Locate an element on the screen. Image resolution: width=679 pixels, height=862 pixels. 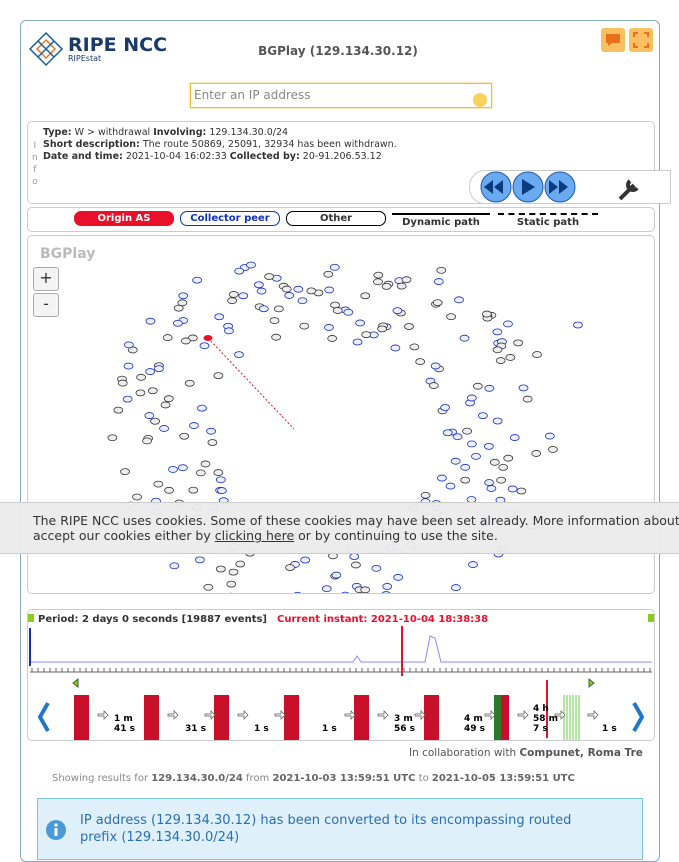
interval-label: 58 m is located at coordinates (545, 719).